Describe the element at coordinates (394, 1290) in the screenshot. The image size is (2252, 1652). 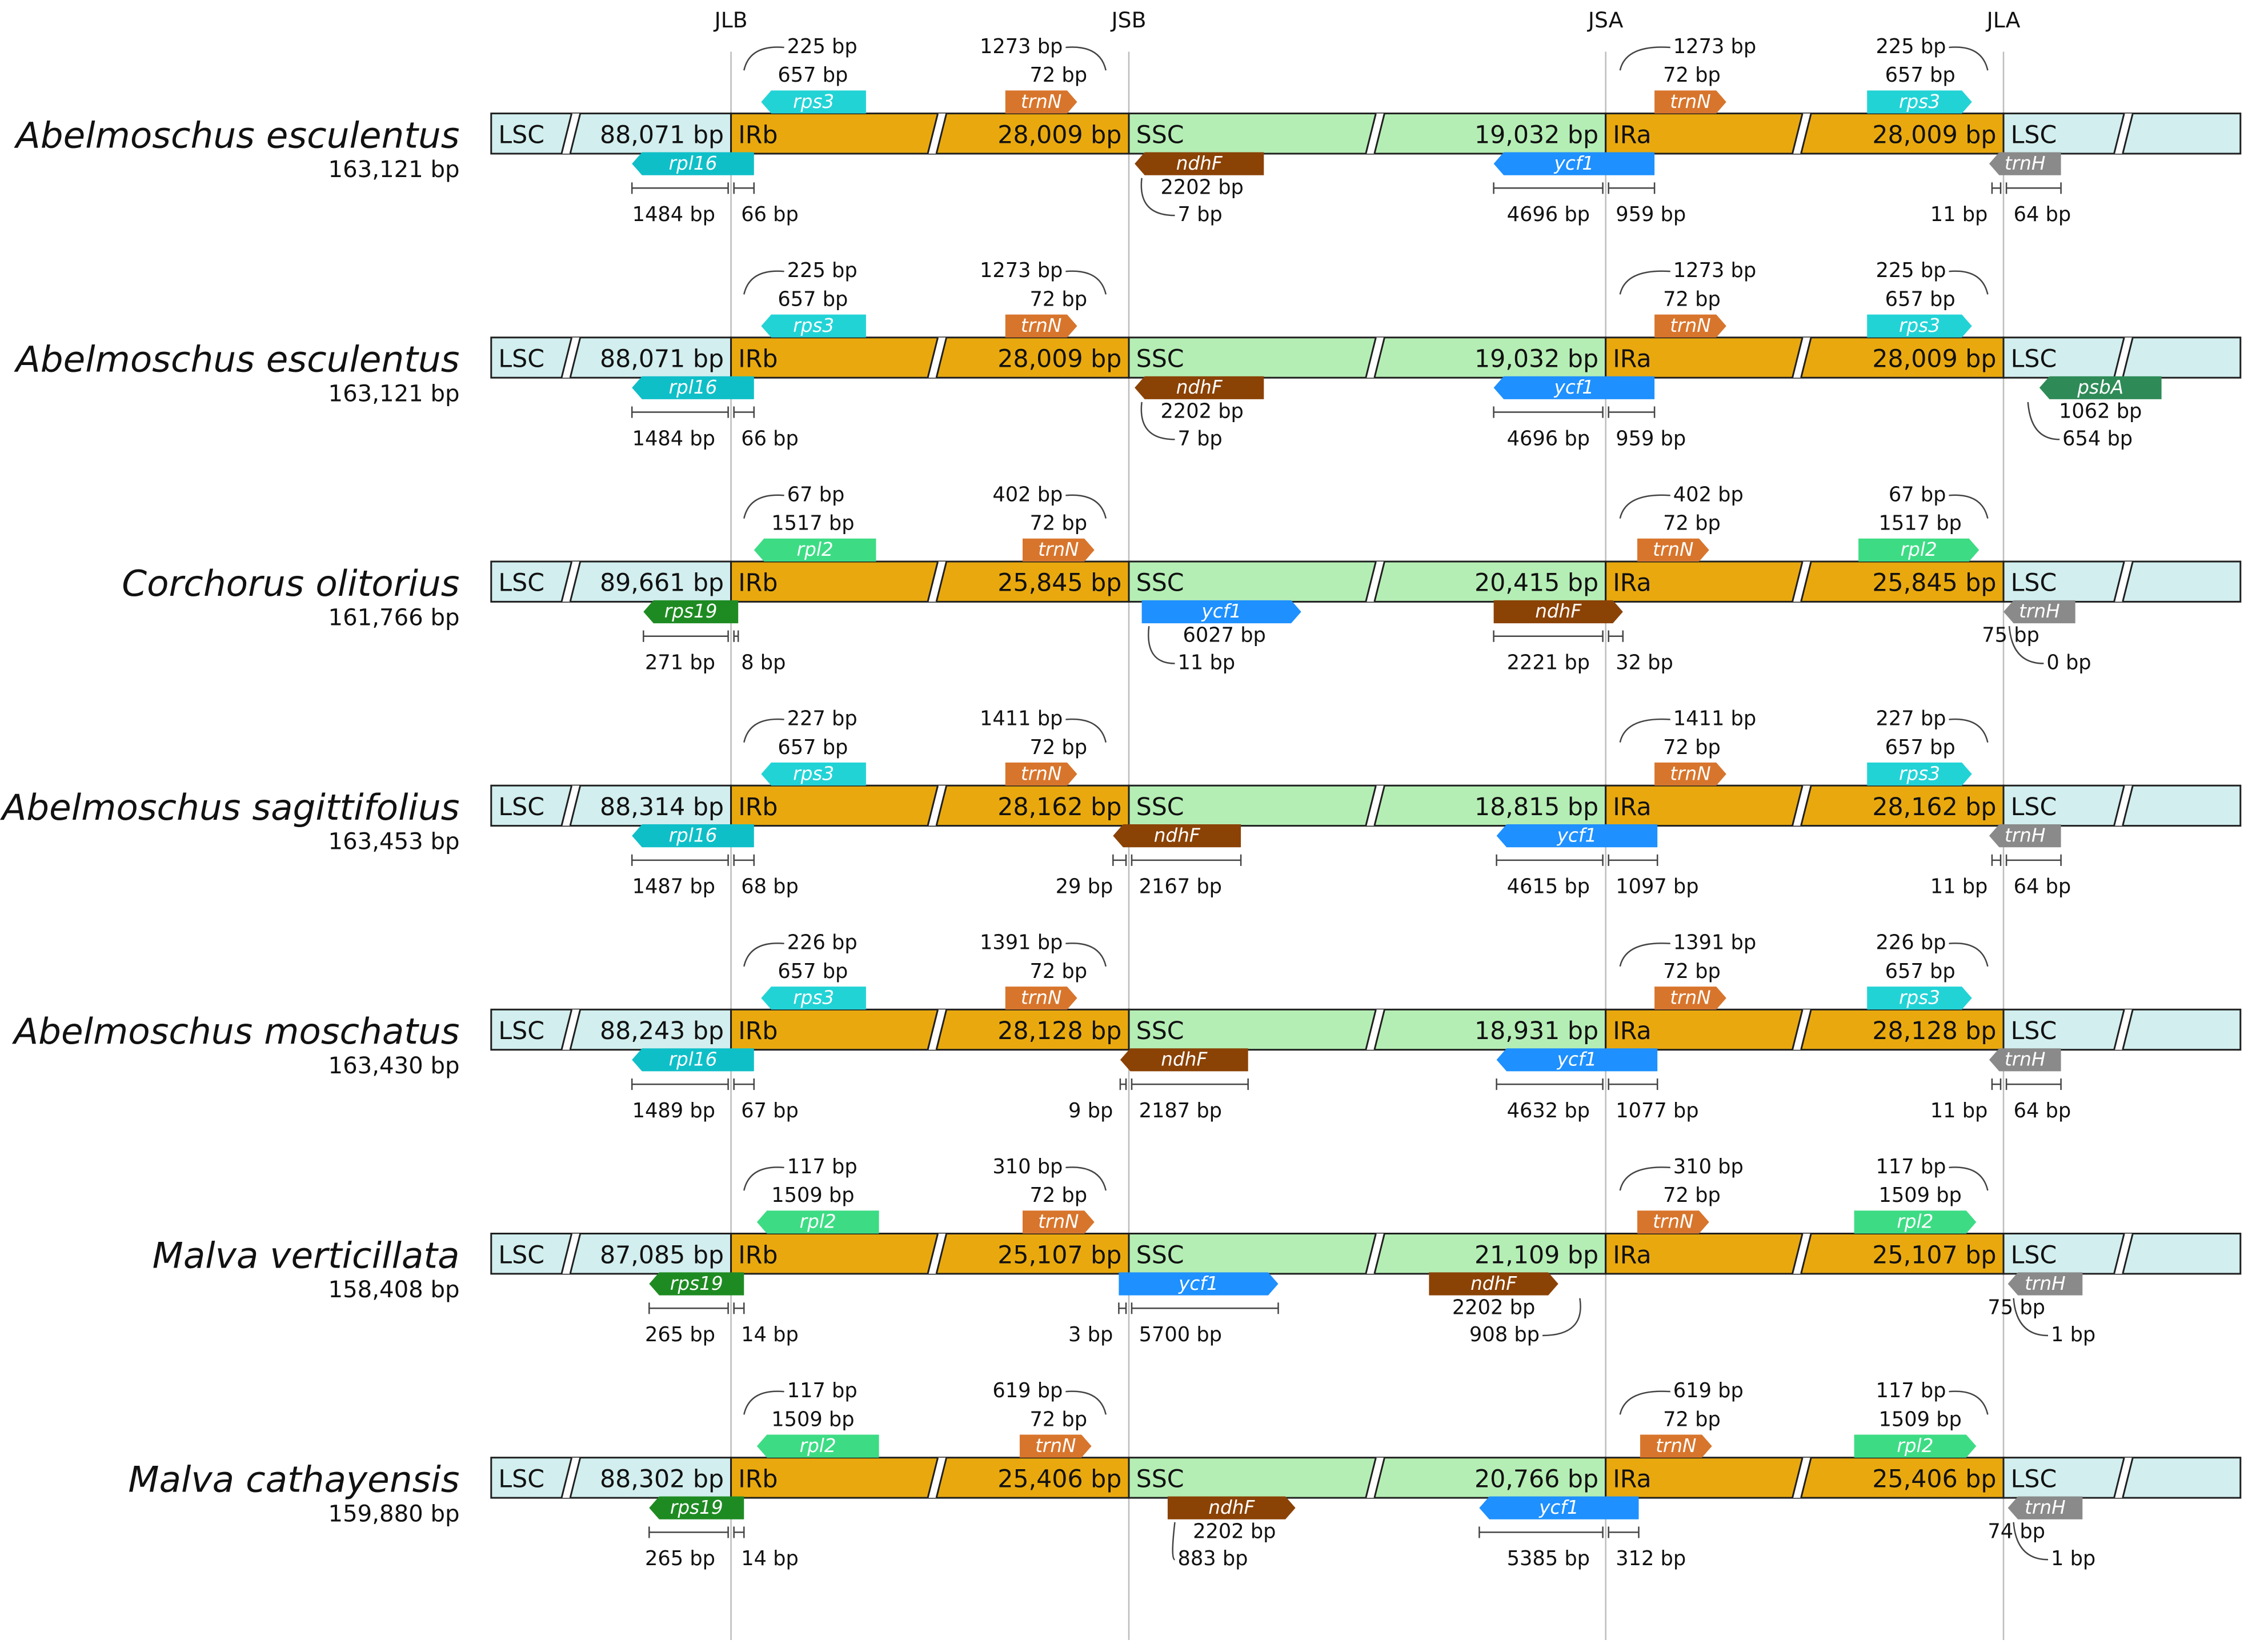
I see `genome-size: 158,408 bp` at that location.